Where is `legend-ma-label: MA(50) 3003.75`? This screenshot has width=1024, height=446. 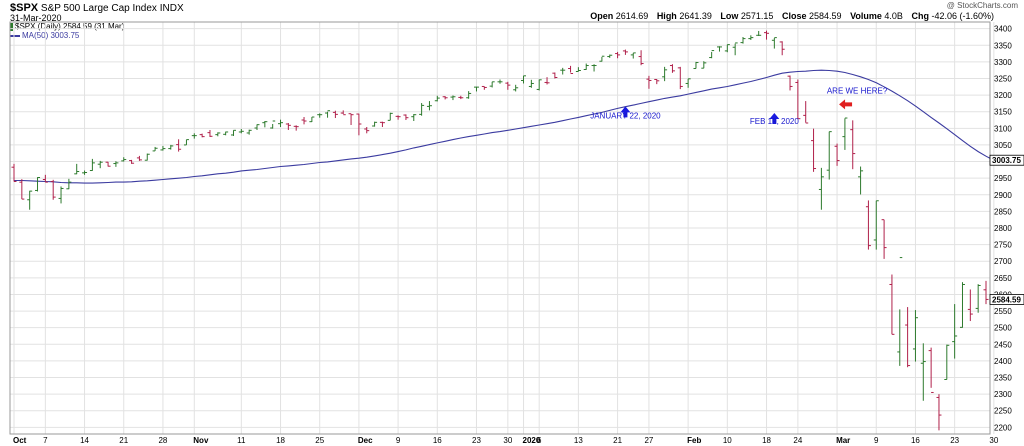
legend-ma-label: MA(50) 3003.75 is located at coordinates (51, 35).